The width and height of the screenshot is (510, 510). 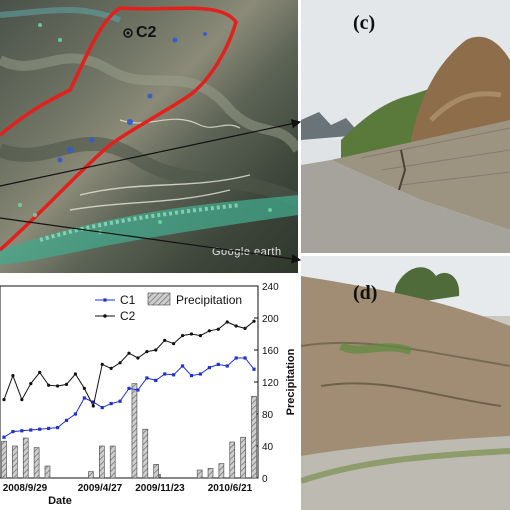 I want to click on y2-tick-label: 160, so click(x=270, y=351).